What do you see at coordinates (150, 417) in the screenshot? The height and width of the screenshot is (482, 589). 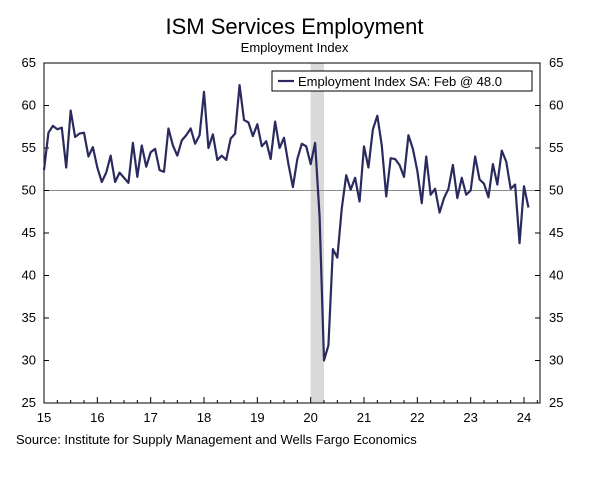 I see `x-tick-label: 17` at bounding box center [150, 417].